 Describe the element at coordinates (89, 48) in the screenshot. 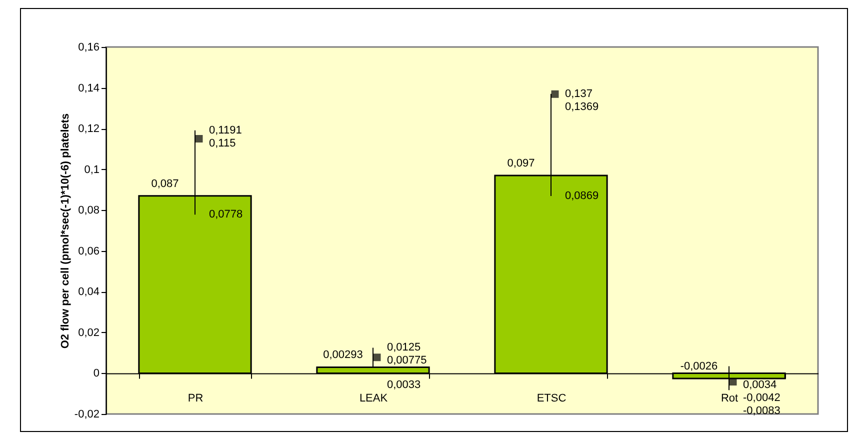

I see `y-tick-label: 0,16` at that location.